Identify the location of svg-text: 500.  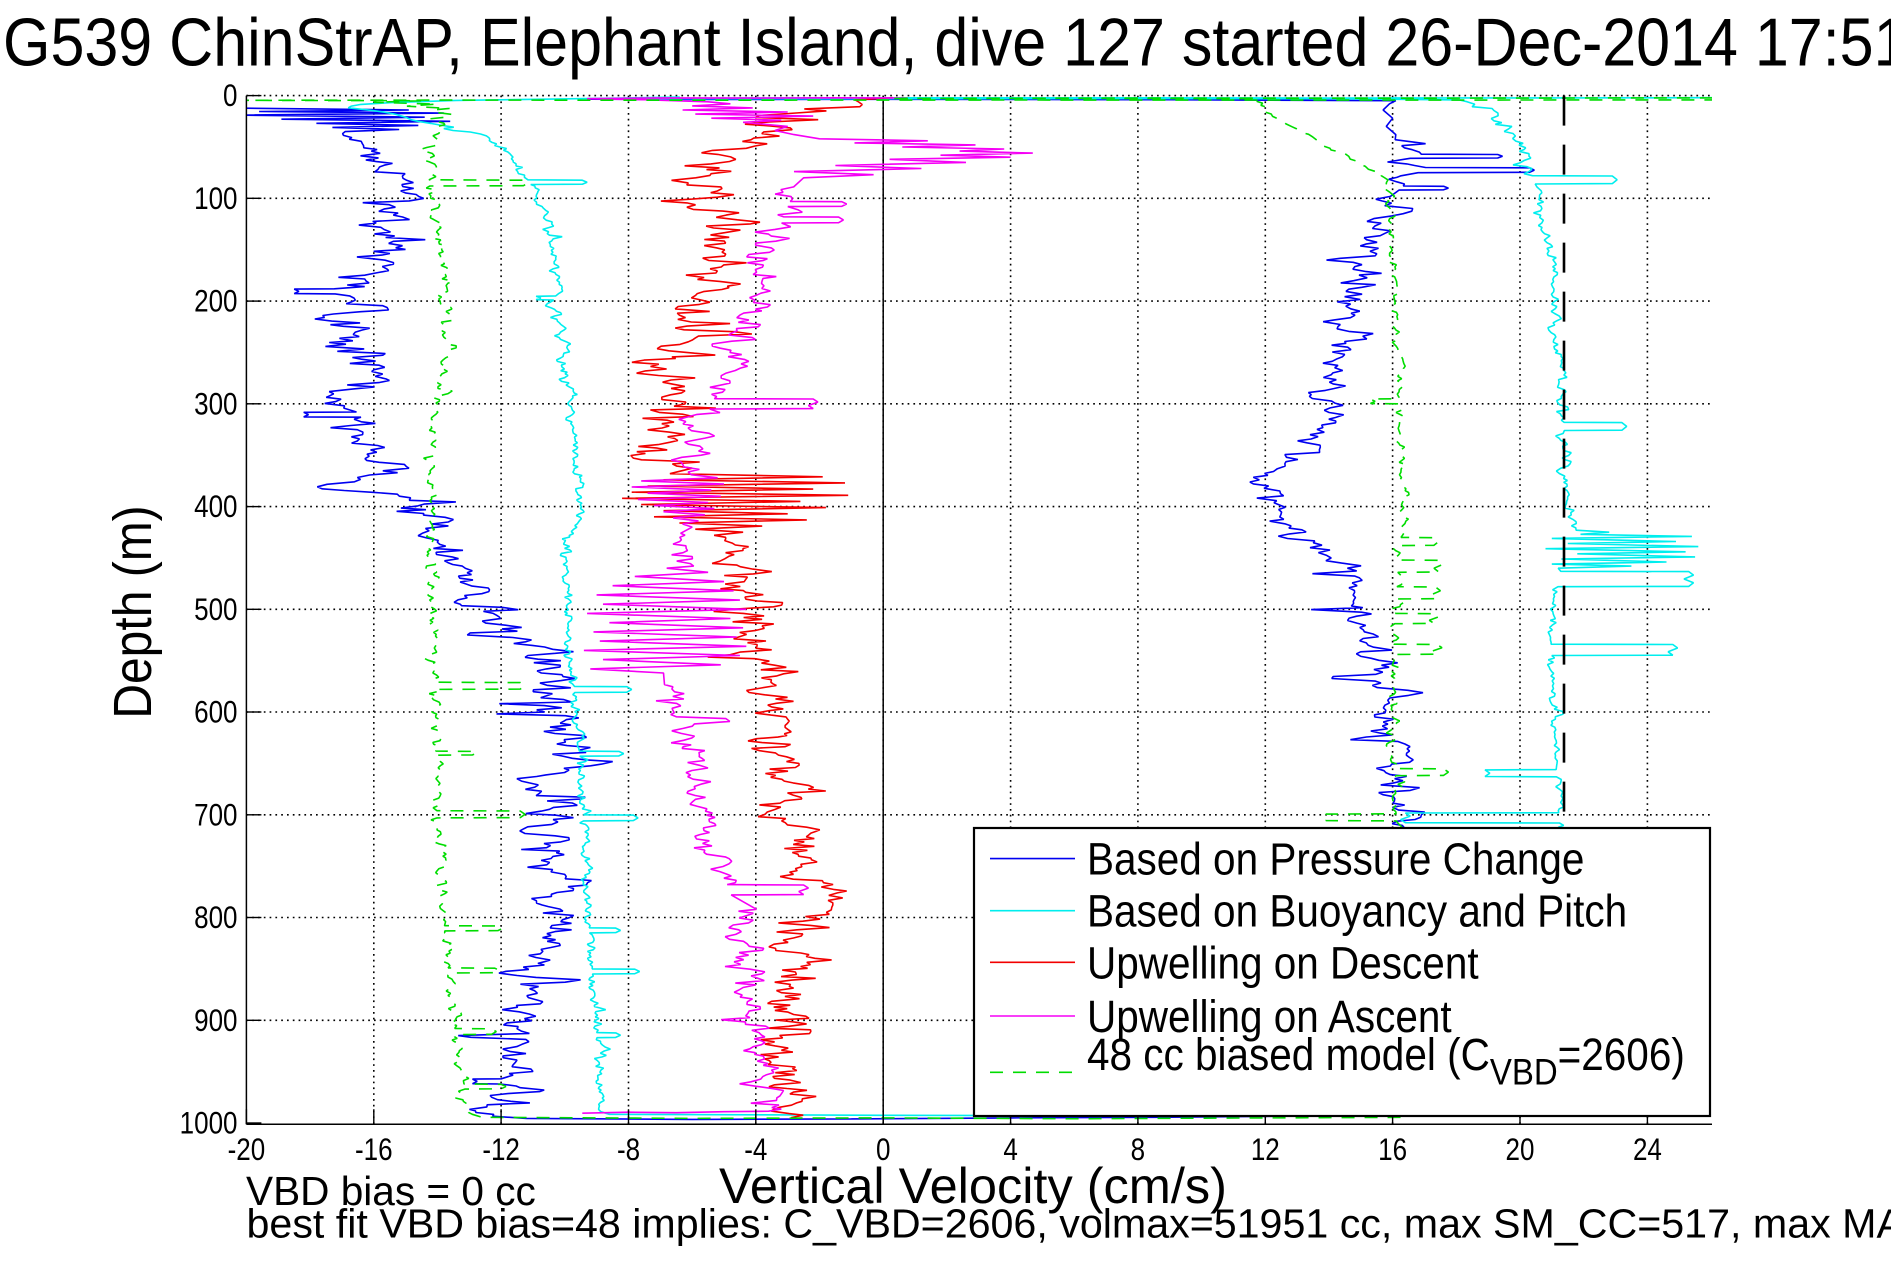
(215, 610).